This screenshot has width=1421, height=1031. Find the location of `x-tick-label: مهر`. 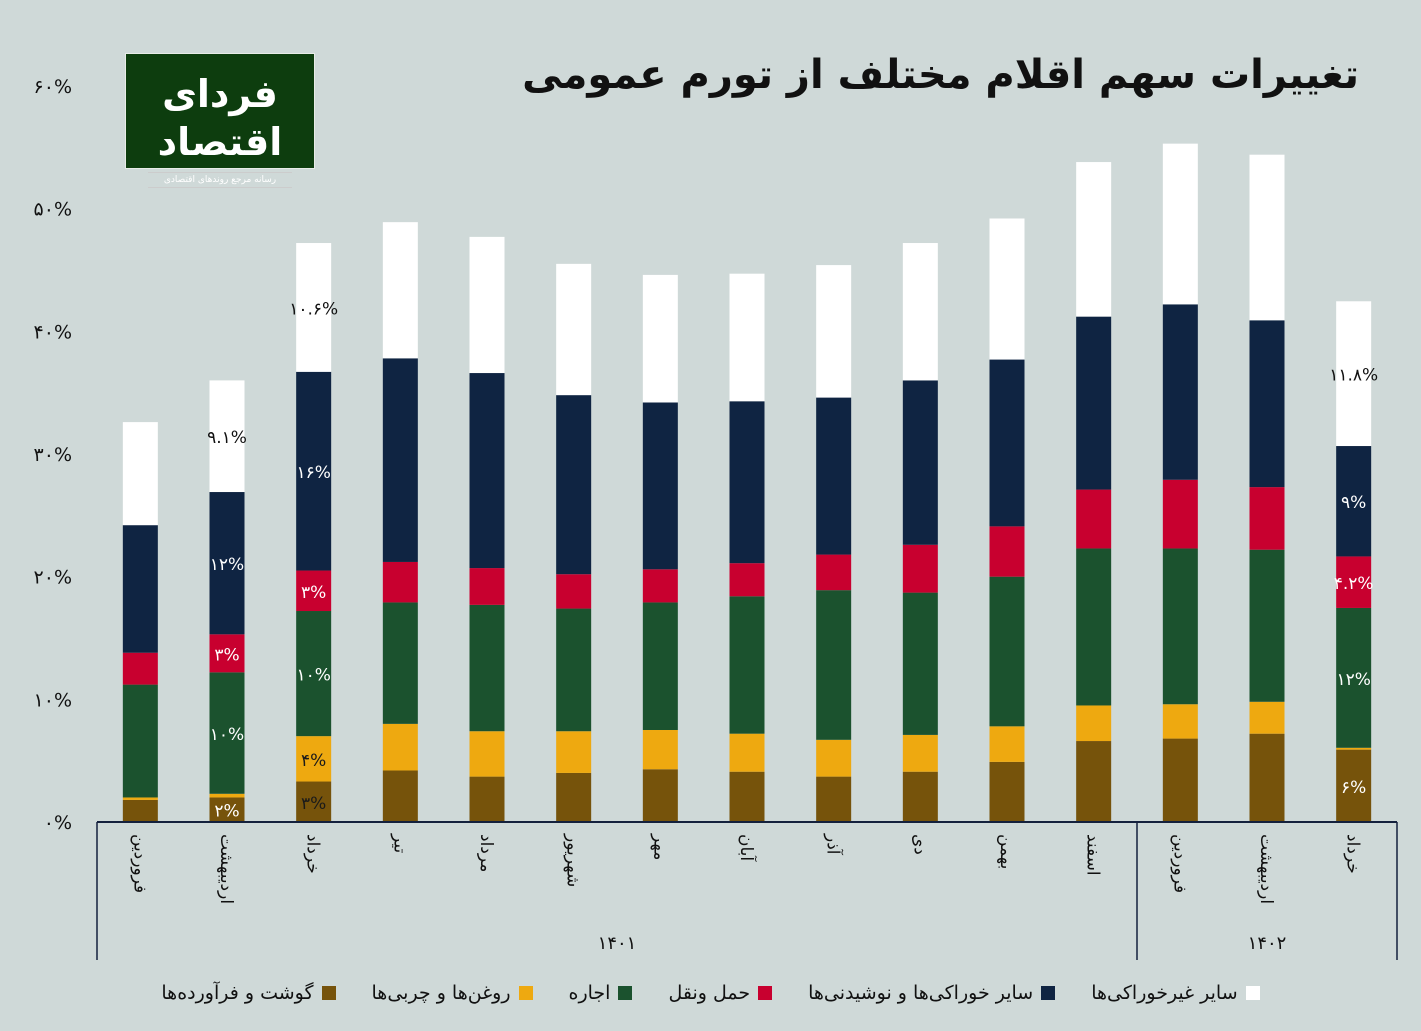

x-tick-label: مهر is located at coordinates (659, 846).